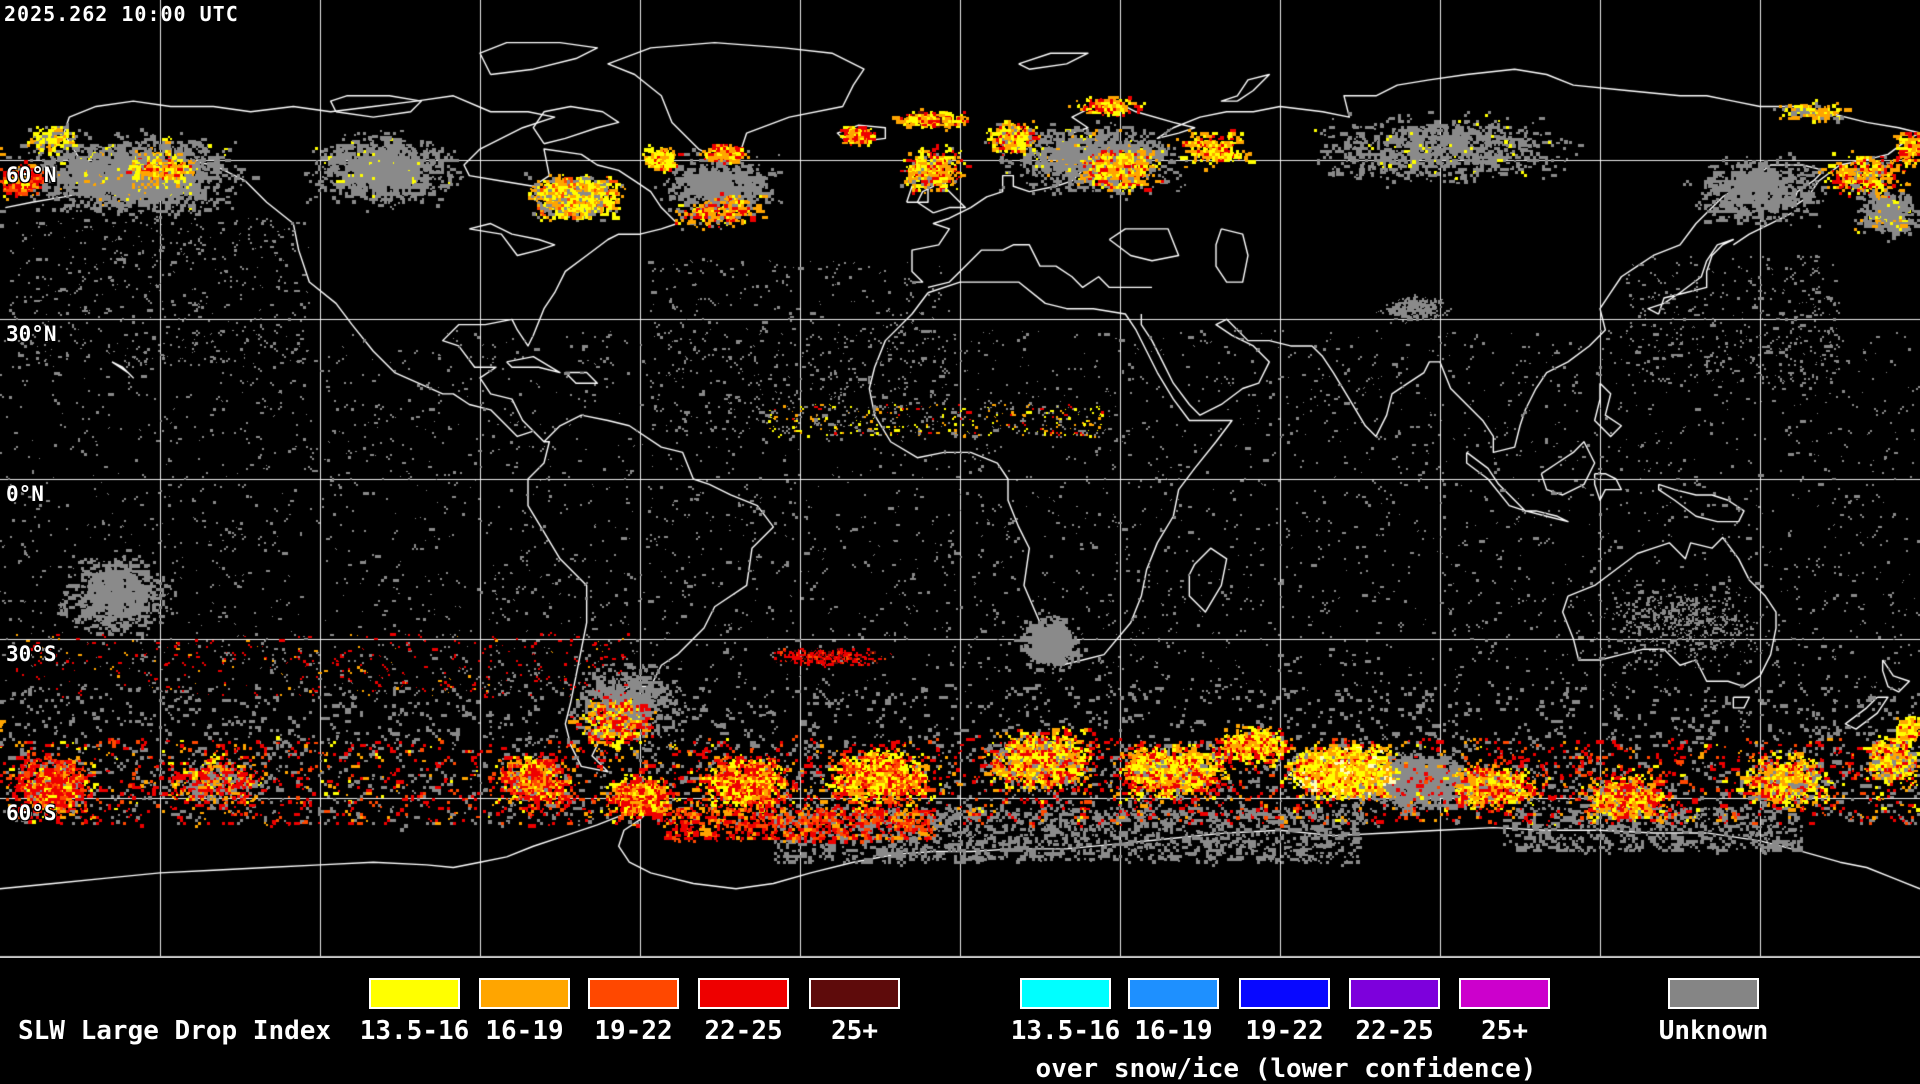 The image size is (1920, 1084). What do you see at coordinates (175, 1031) in the screenshot?
I see `legend-title: SLW Large Drop Index` at bounding box center [175, 1031].